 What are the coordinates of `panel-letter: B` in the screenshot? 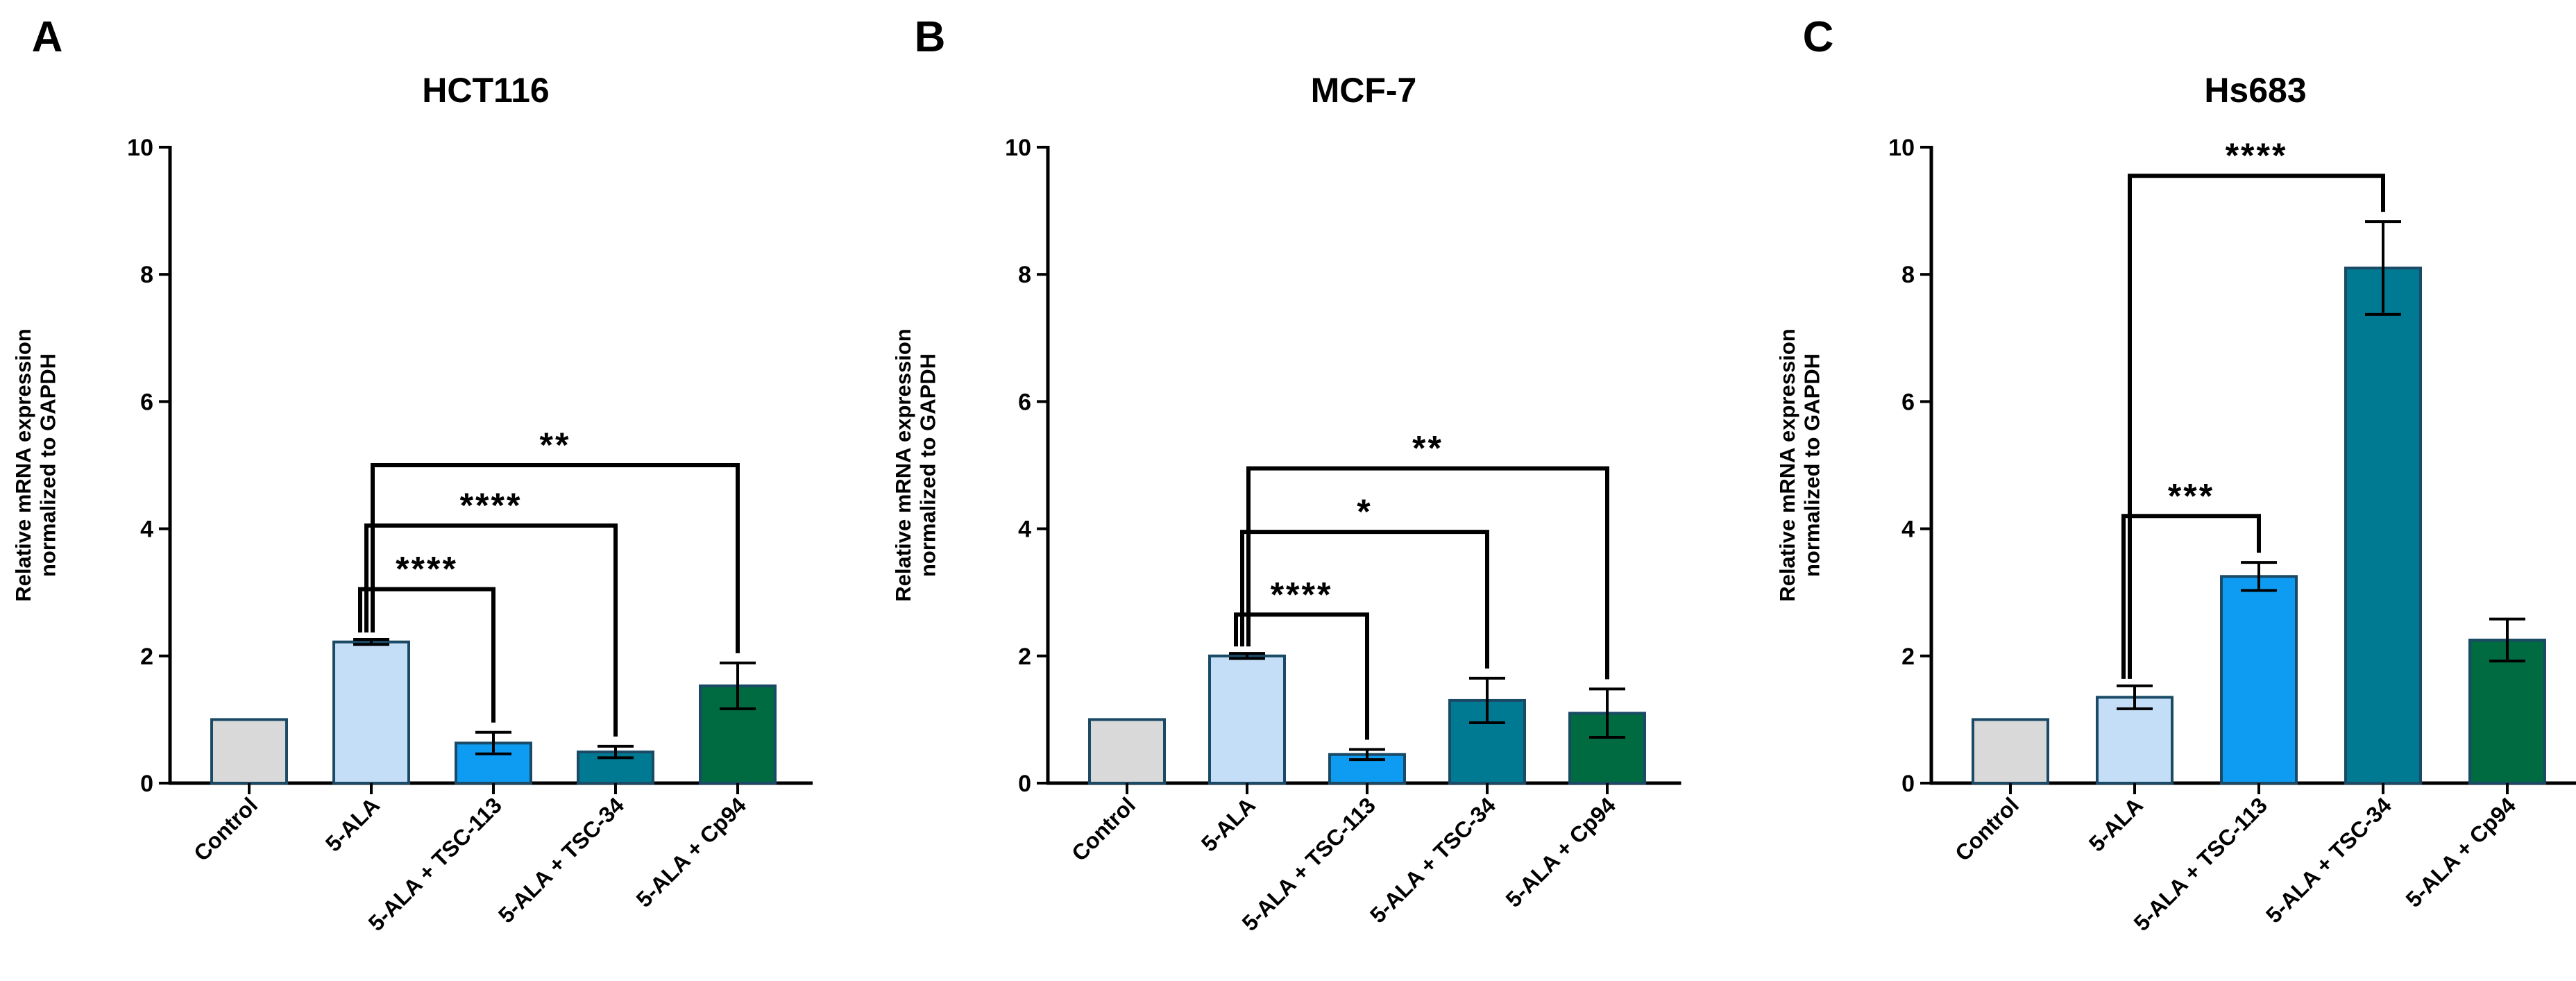 It's located at (931, 37).